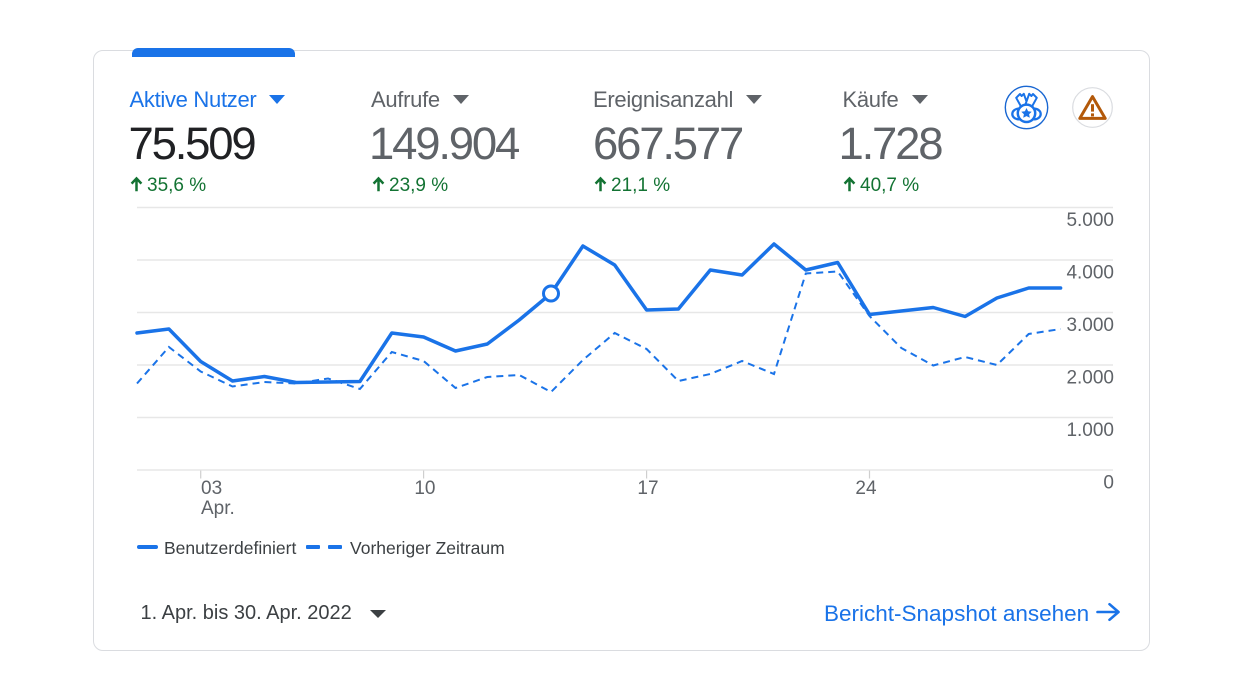 This screenshot has height=699, width=1242. I want to click on svg-text: Apr., so click(218, 508).